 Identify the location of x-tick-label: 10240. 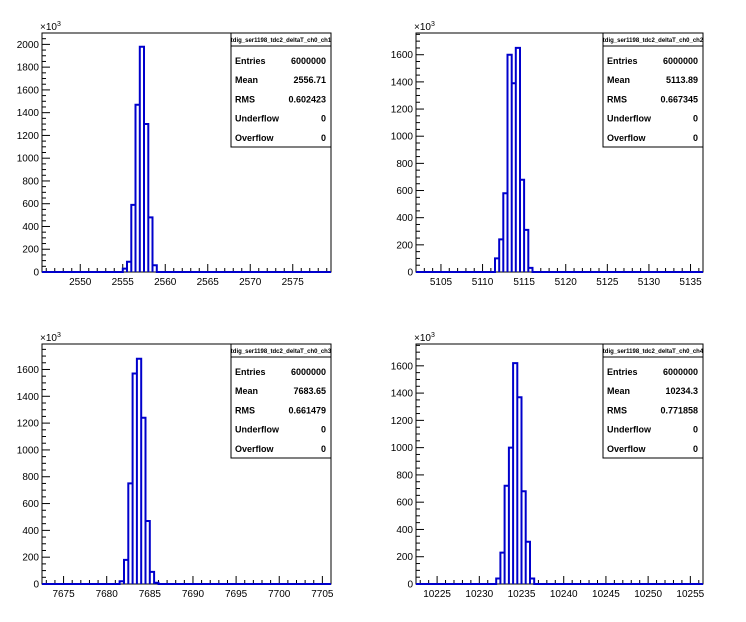
(564, 594).